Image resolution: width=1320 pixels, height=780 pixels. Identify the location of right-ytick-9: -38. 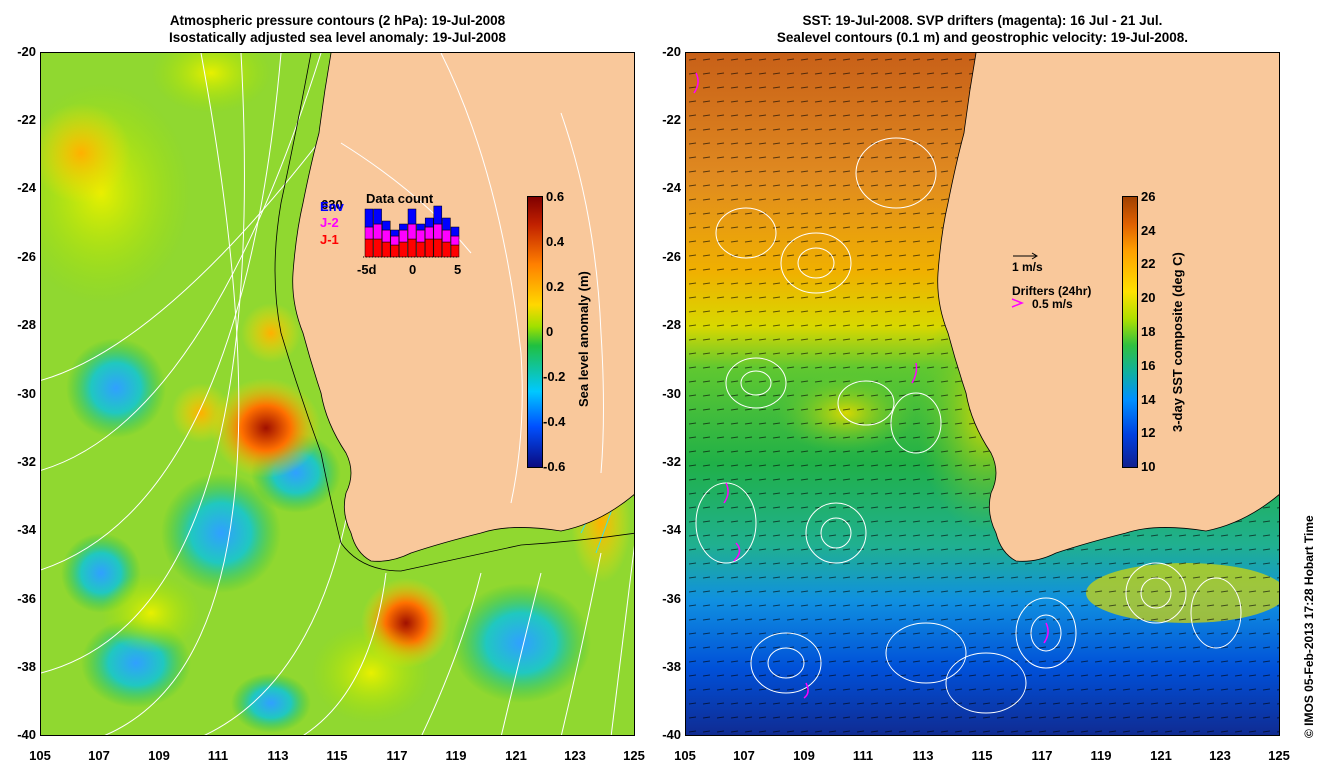
(671, 666).